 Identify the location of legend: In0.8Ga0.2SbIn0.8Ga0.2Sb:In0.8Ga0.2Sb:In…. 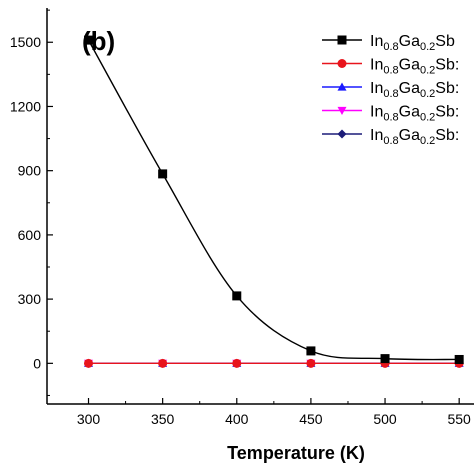
(390, 90).